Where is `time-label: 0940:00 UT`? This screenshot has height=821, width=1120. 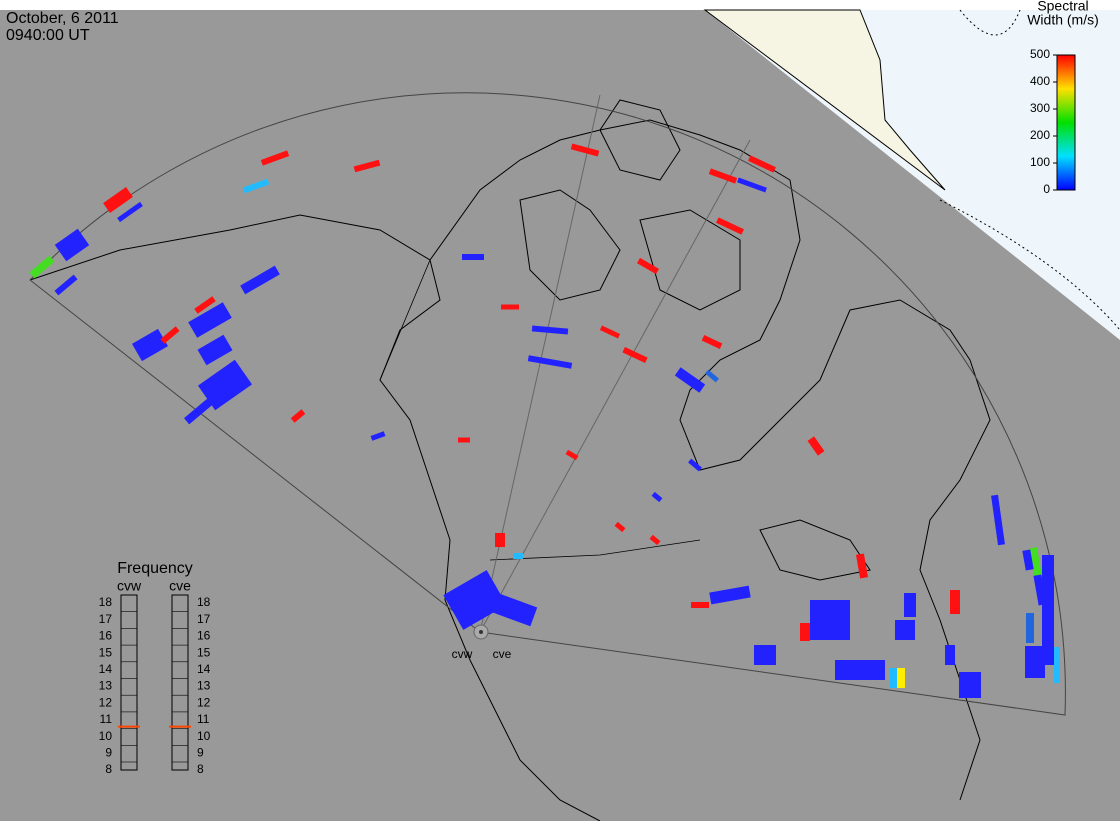 time-label: 0940:00 UT is located at coordinates (48, 35).